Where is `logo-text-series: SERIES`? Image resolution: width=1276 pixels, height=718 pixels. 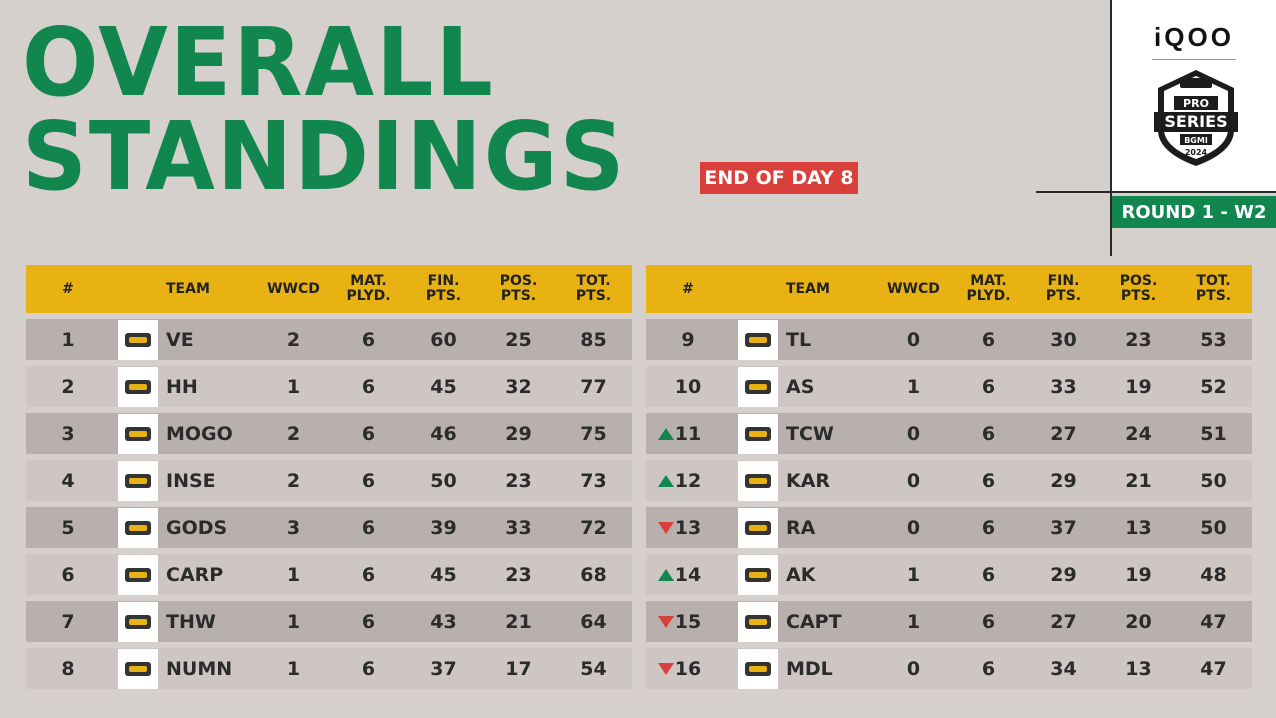 logo-text-series: SERIES is located at coordinates (1195, 121).